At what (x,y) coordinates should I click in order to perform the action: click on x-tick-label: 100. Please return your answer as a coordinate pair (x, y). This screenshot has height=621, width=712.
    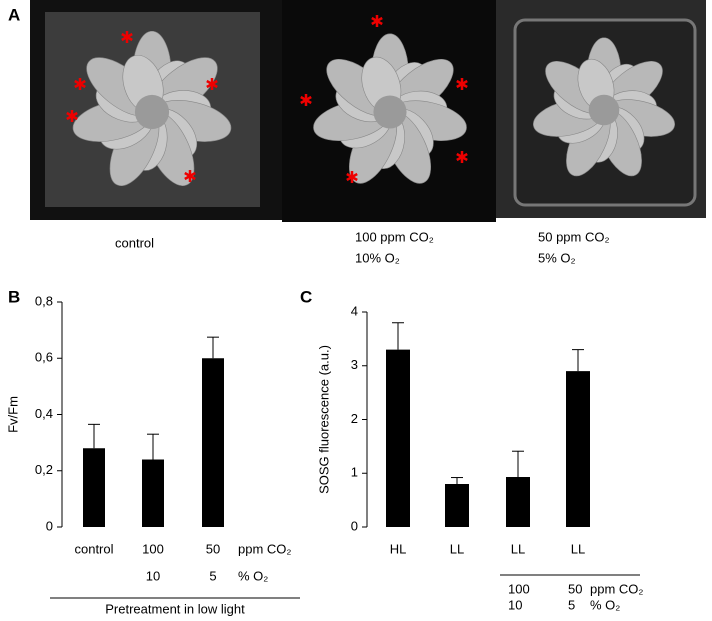
    Looking at the image, I should click on (153, 548).